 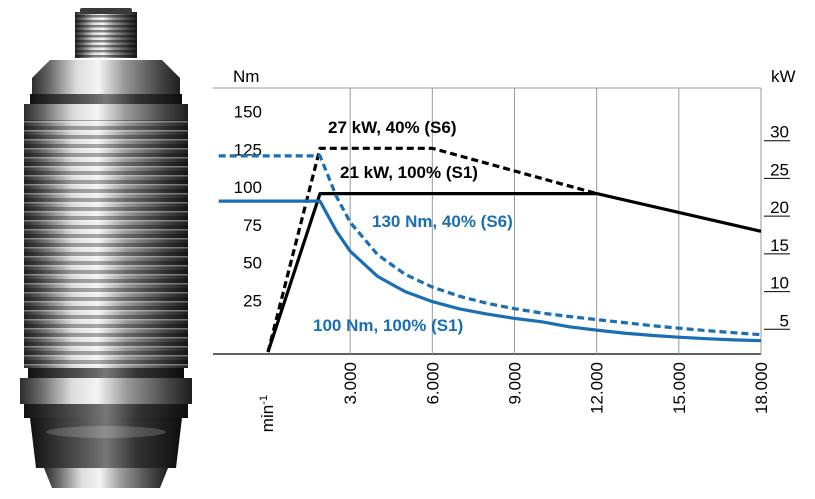 I want to click on annotation-100nm: 100 Nm, 100% (S1), so click(x=388, y=325).